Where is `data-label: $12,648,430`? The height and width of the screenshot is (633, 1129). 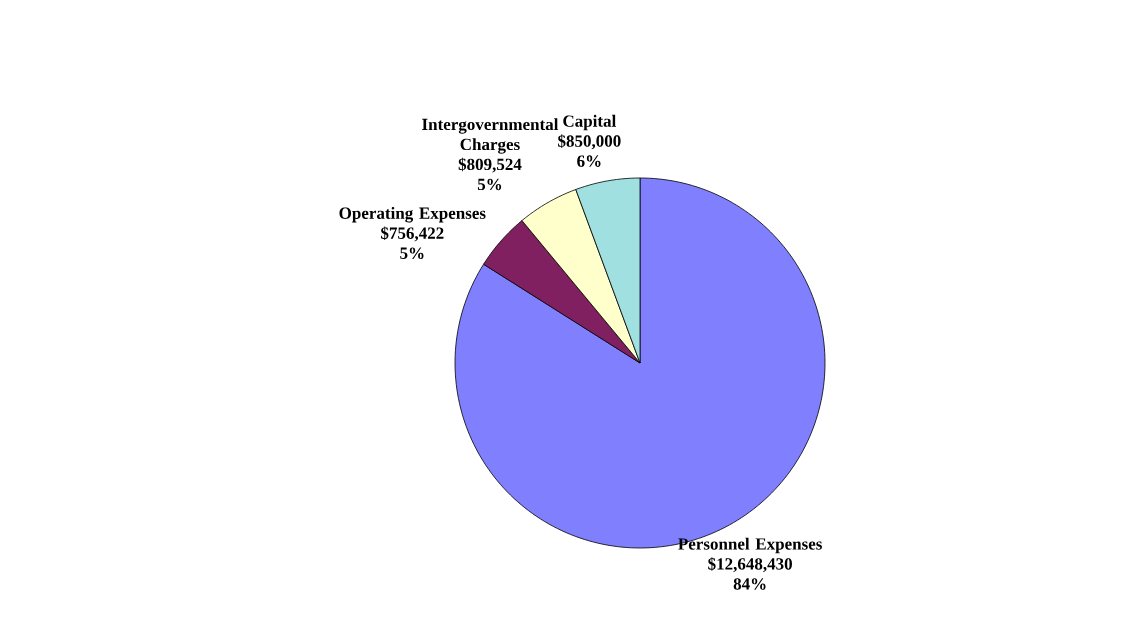
data-label: $12,648,430 is located at coordinates (750, 565).